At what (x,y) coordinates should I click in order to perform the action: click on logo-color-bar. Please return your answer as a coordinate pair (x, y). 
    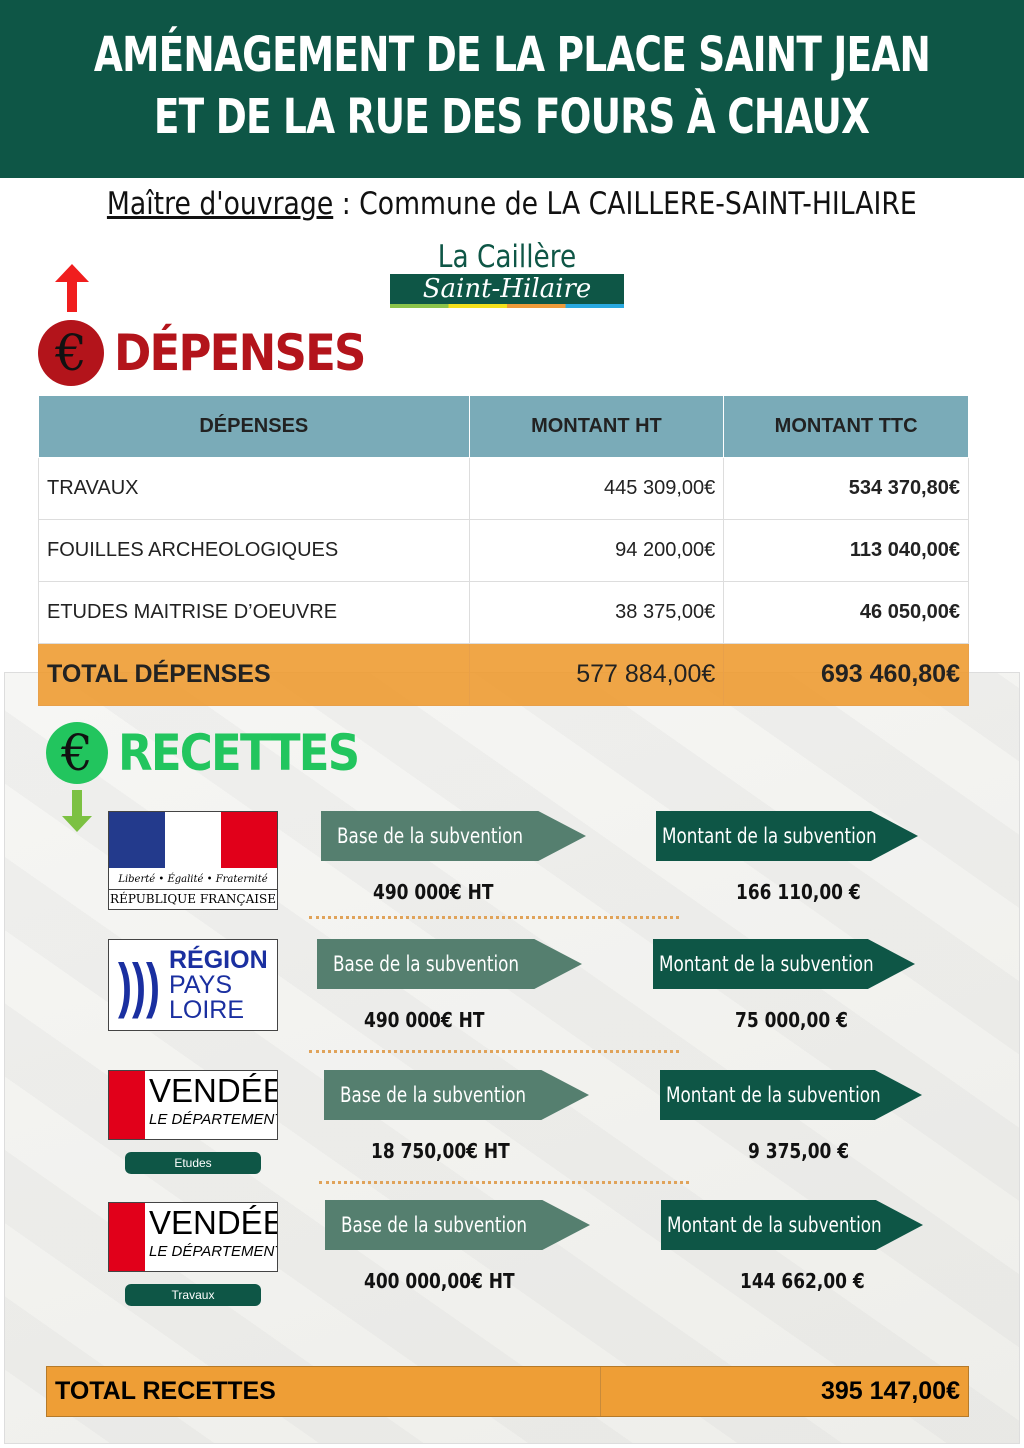
    Looking at the image, I should click on (507, 306).